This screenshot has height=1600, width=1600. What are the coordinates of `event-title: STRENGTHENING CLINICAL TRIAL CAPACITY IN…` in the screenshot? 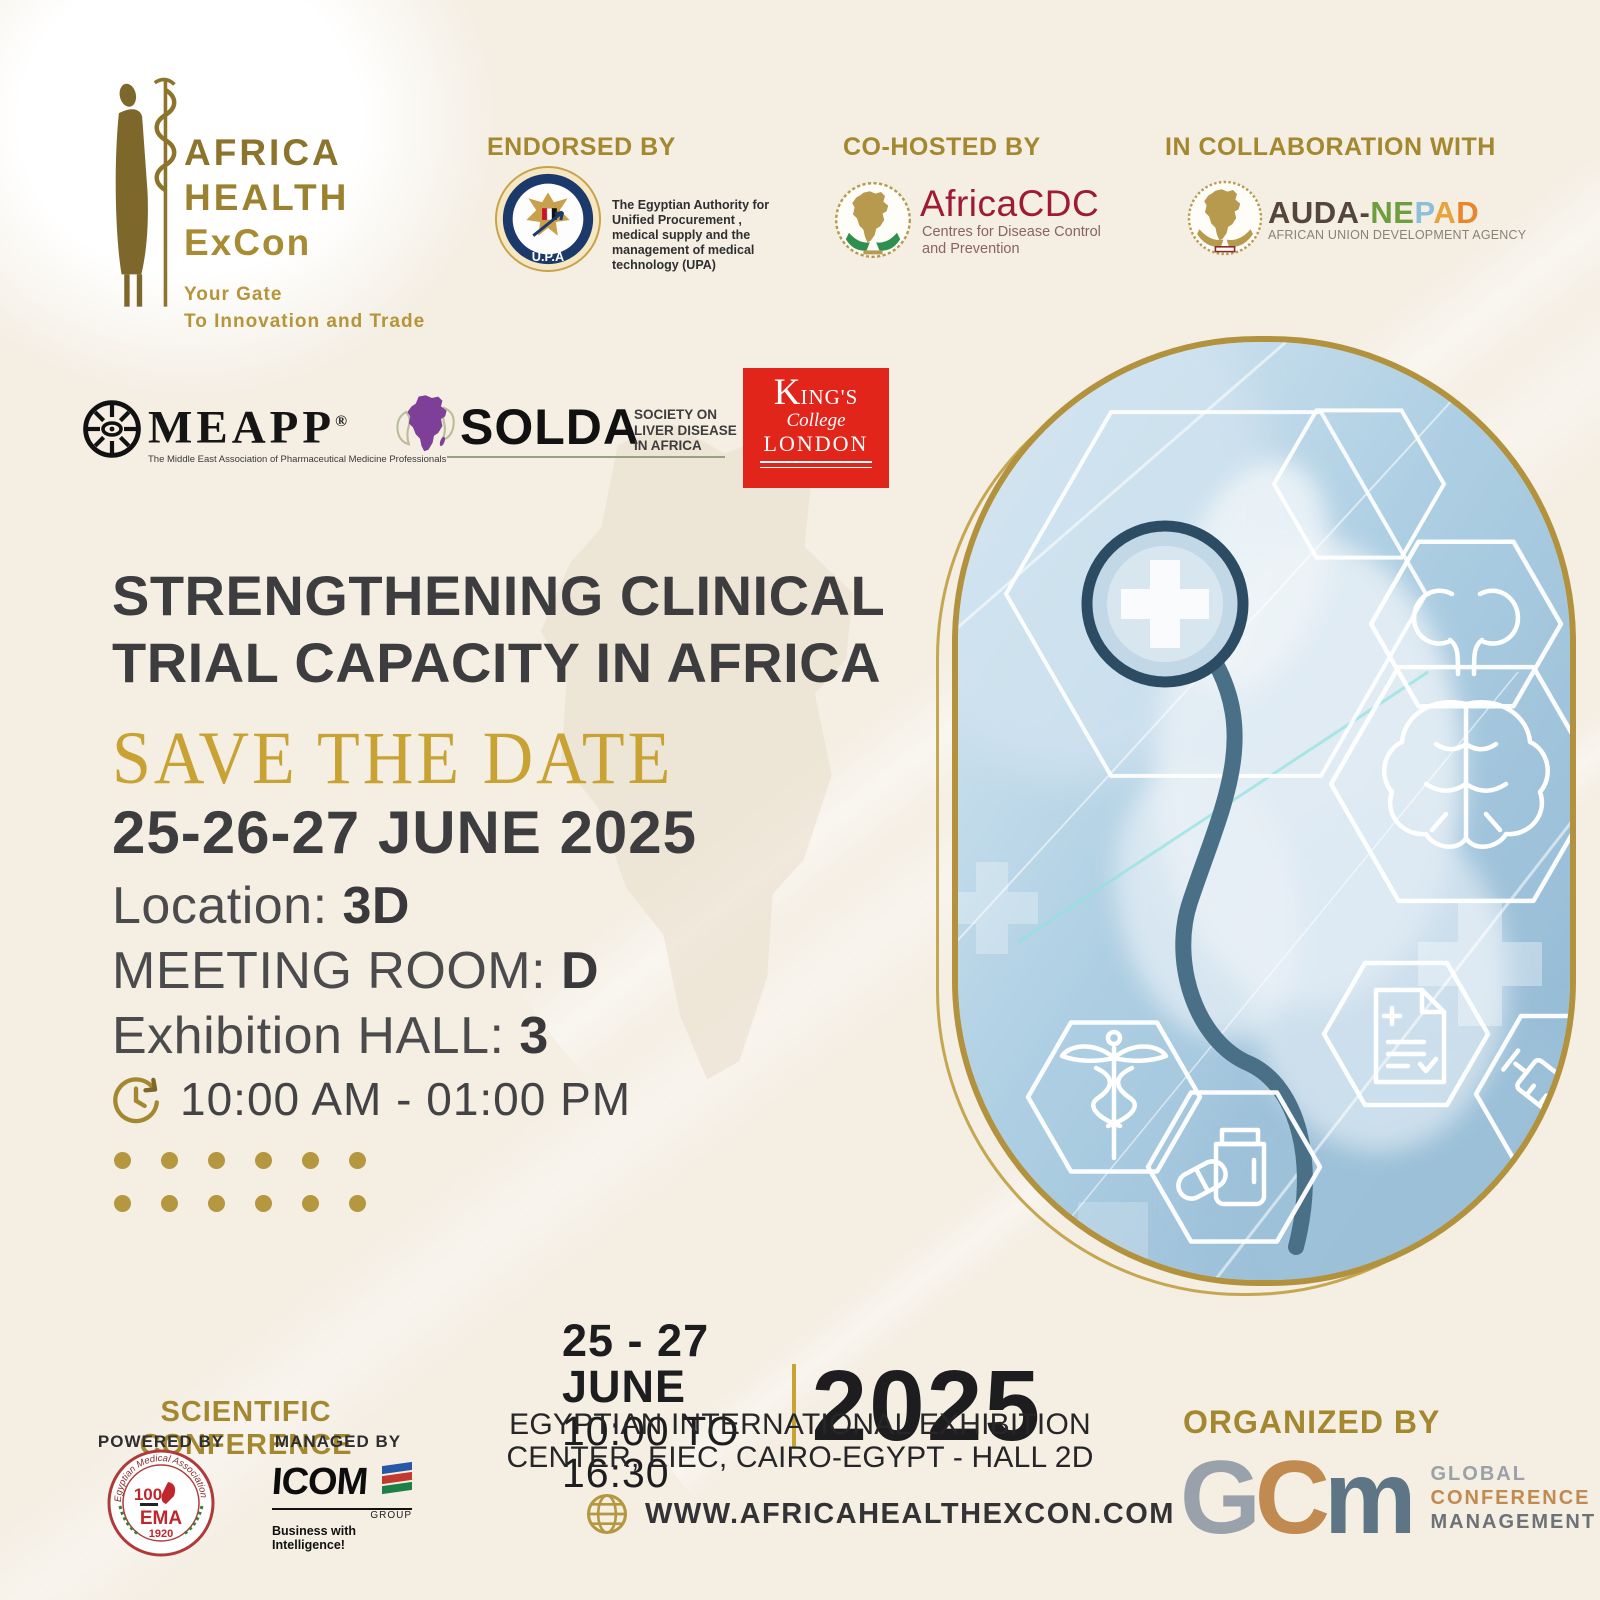 It's located at (499, 629).